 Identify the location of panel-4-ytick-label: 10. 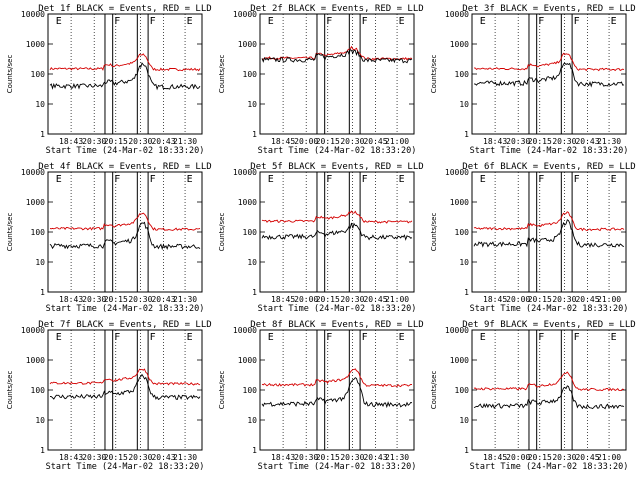
(40, 262).